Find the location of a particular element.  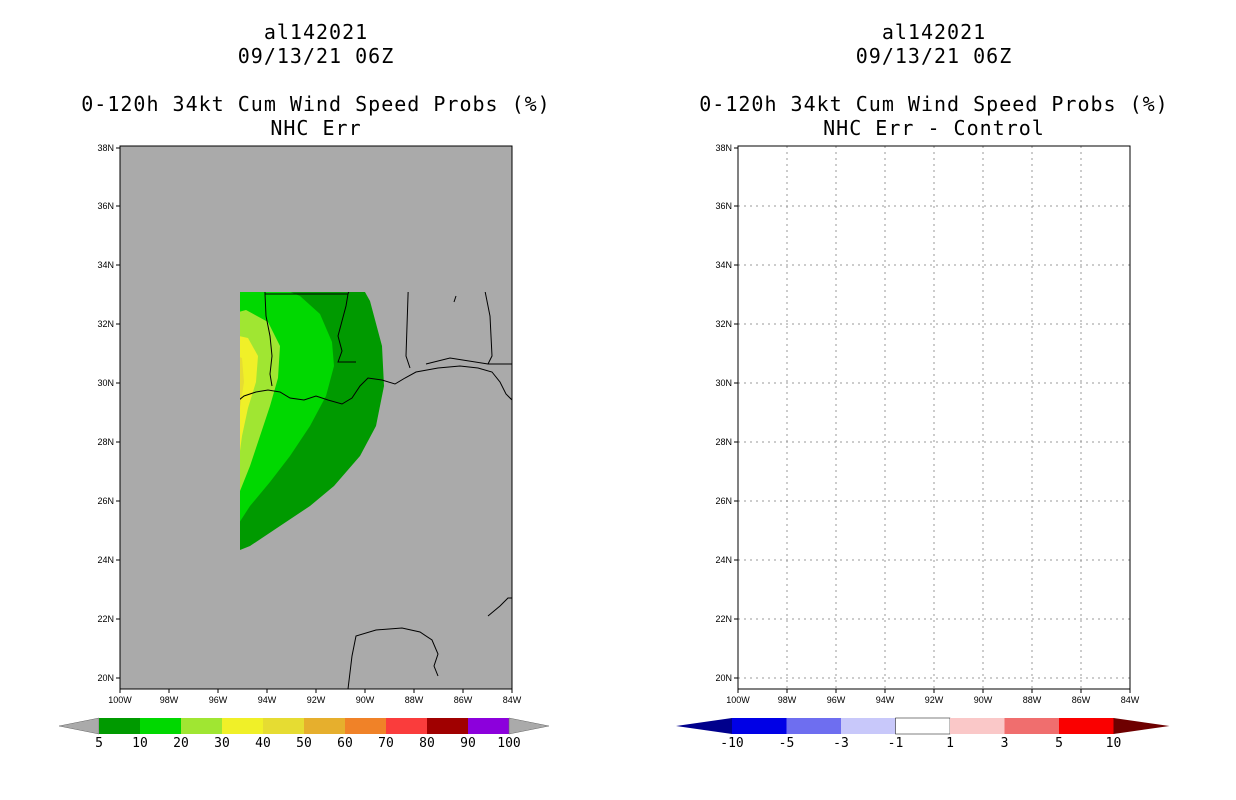

right-lat-label: 30N is located at coordinates (723, 383).